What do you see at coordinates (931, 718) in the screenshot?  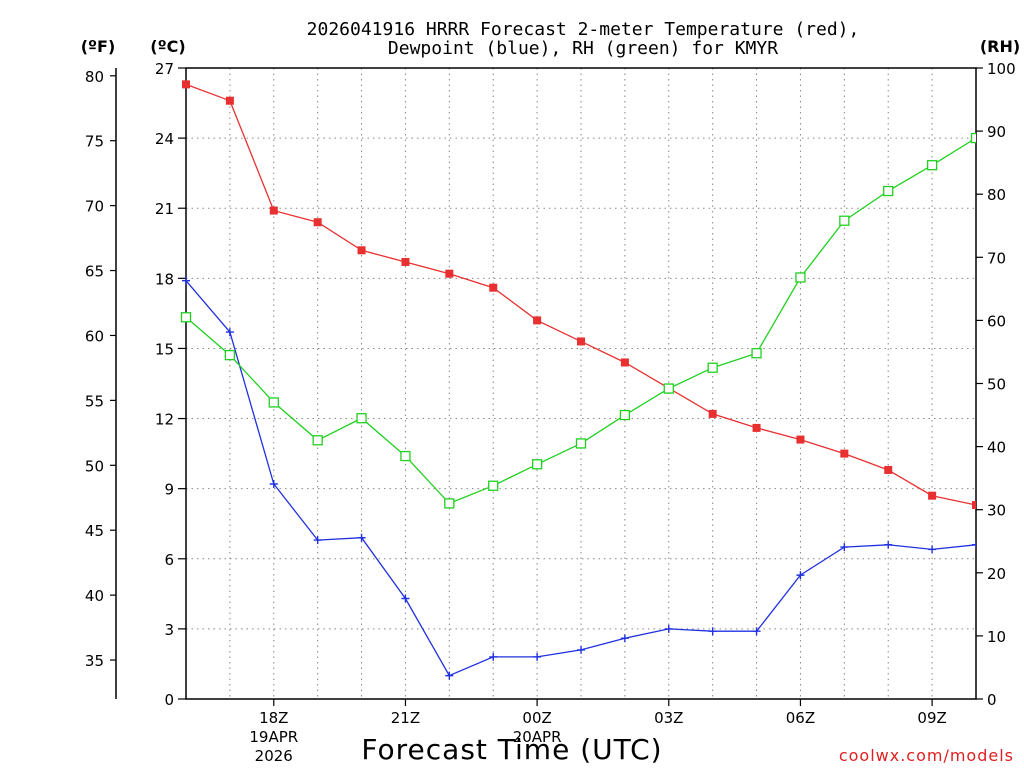 I see `time-tick-label: 09Z` at bounding box center [931, 718].